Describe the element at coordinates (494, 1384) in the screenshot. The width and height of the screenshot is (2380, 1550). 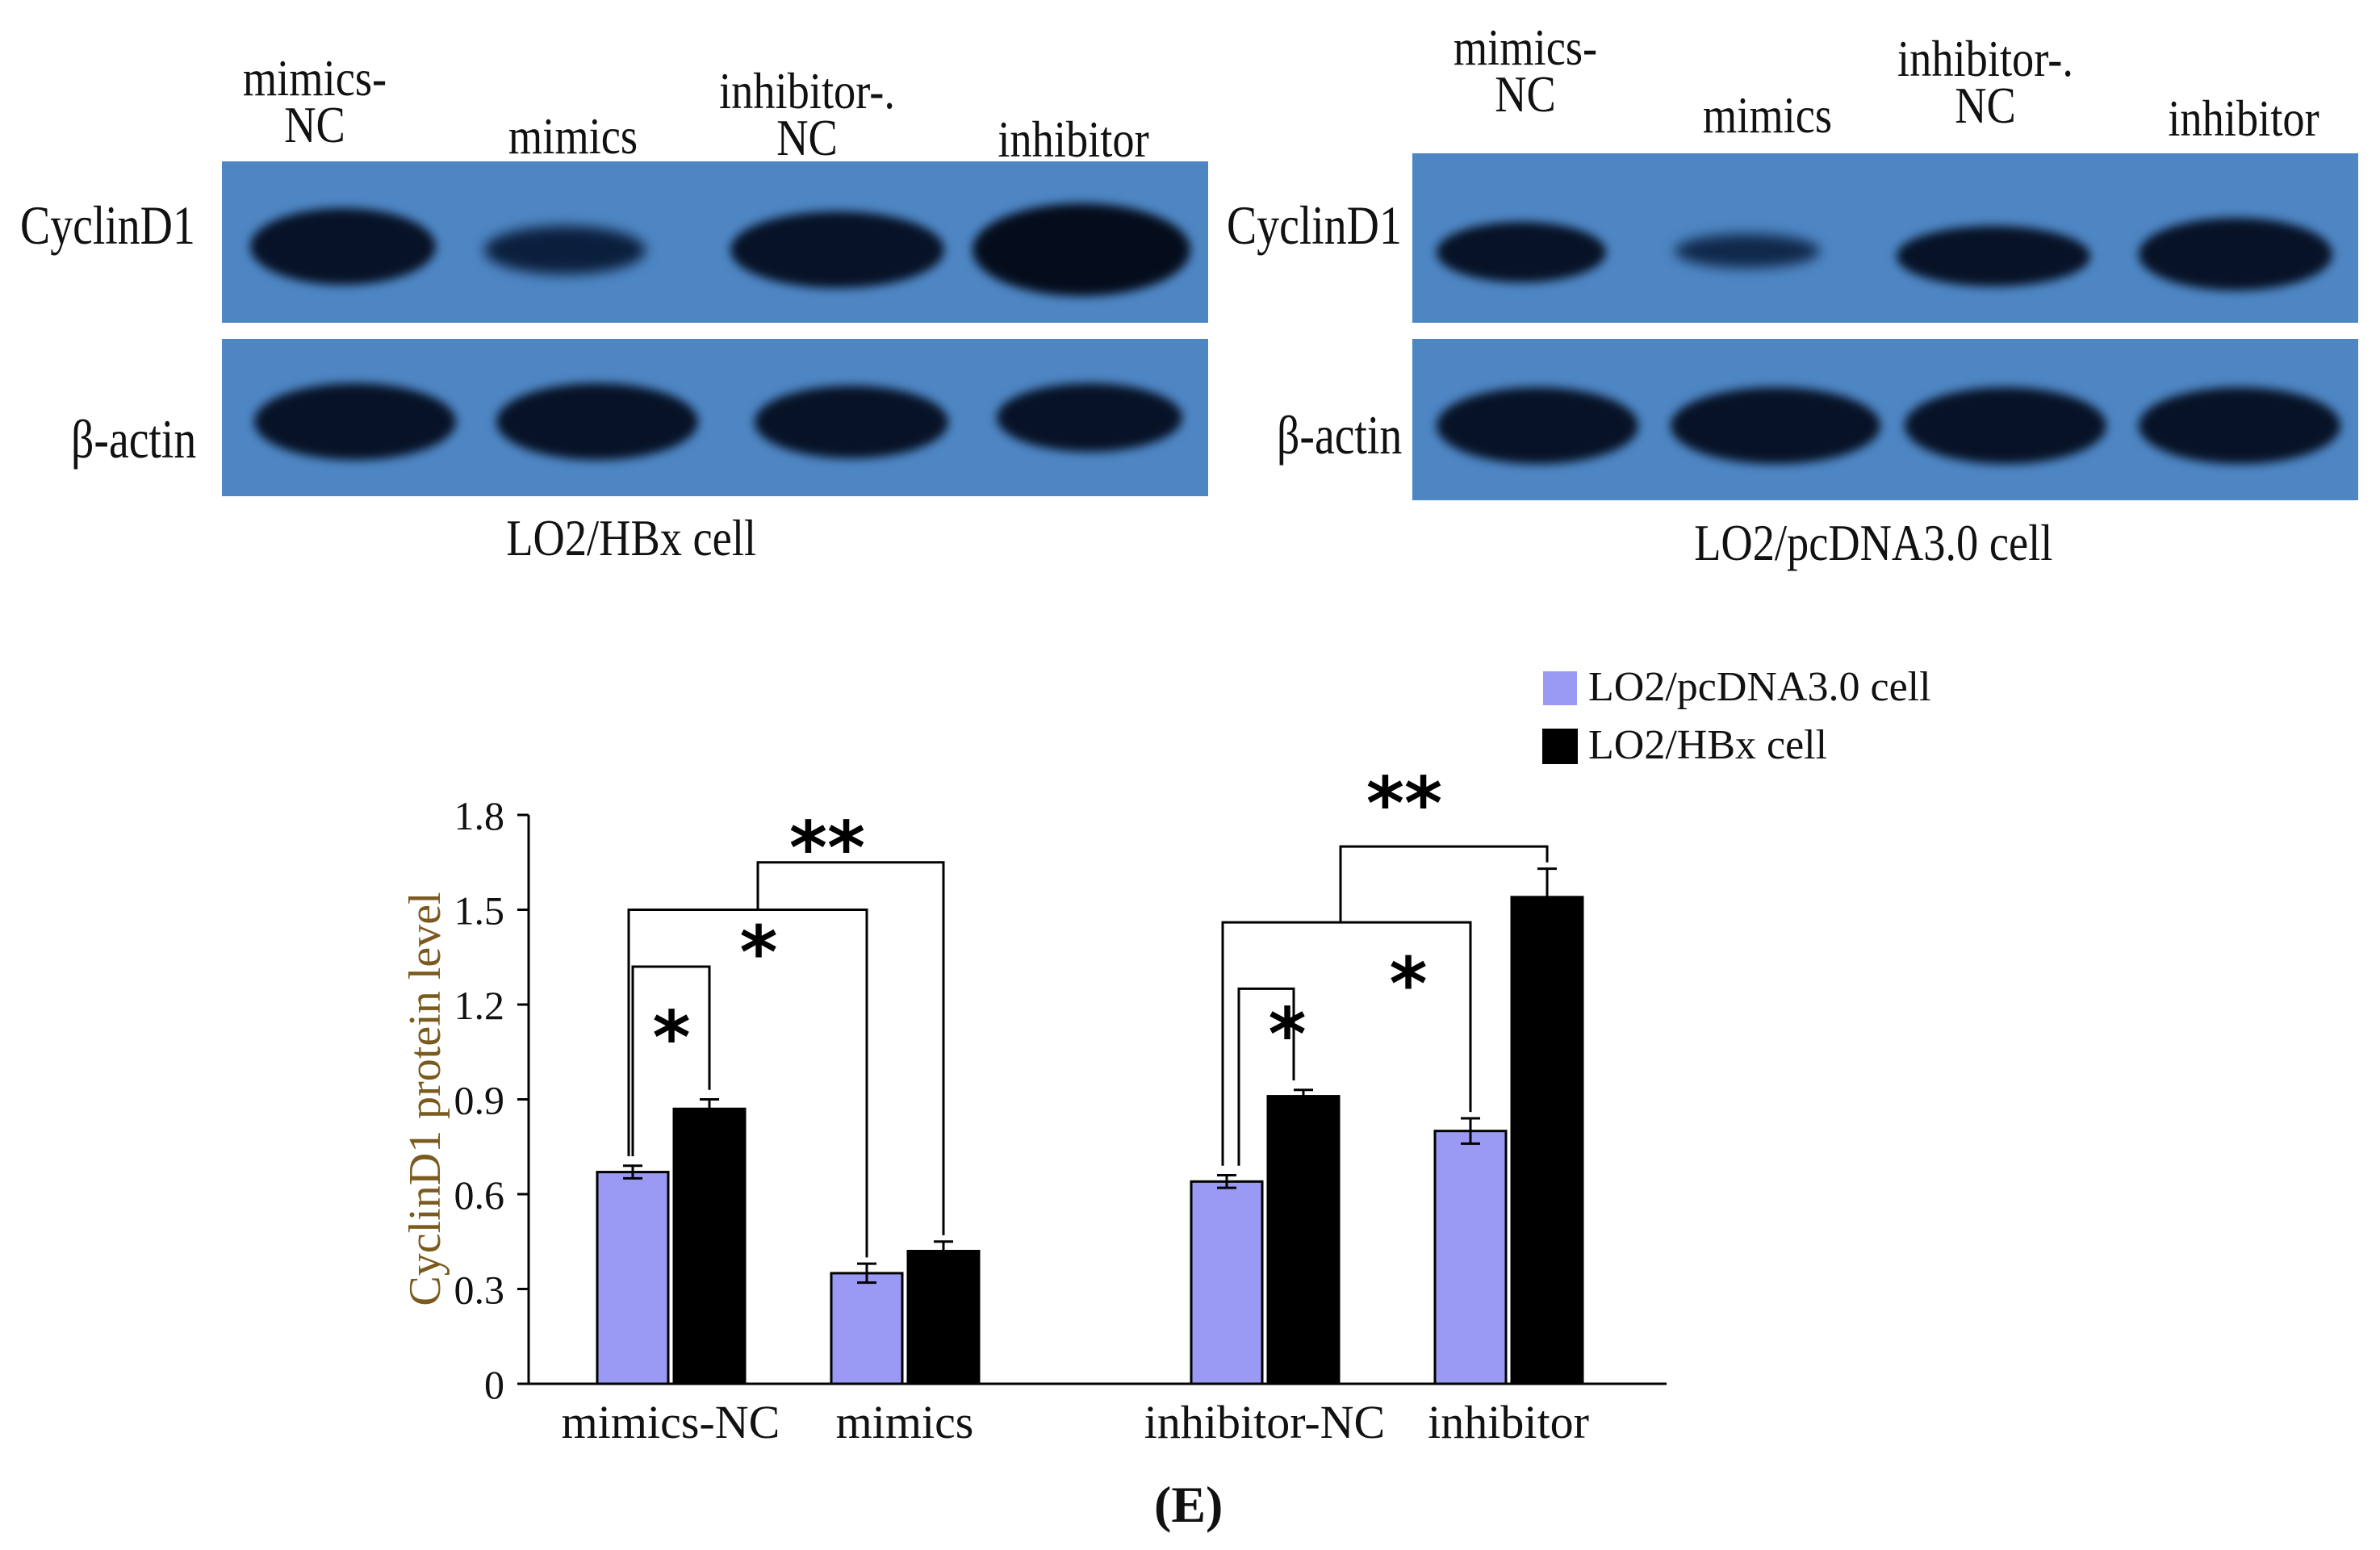
I see `y-tick-label: 0` at that location.